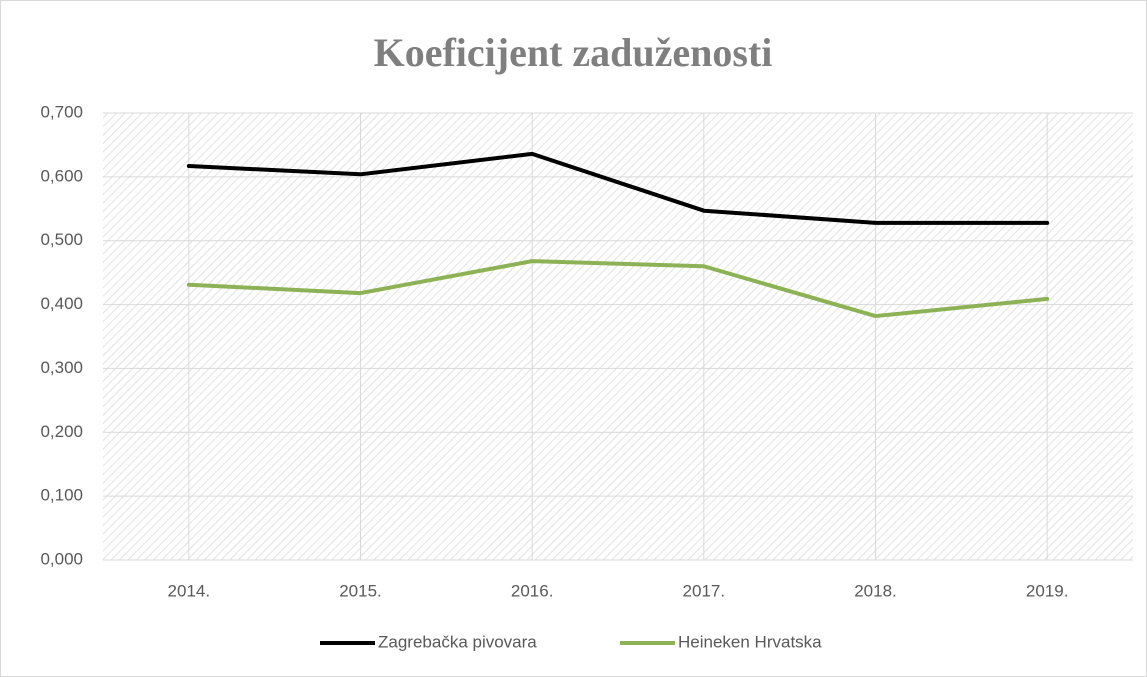 Image resolution: width=1147 pixels, height=677 pixels. Describe the element at coordinates (61, 367) in the screenshot. I see `y-tick-label: 0,300` at that location.